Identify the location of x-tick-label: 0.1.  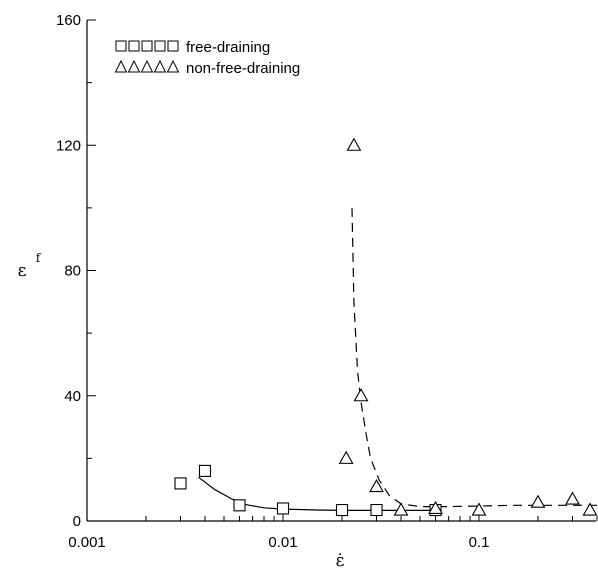
(479, 542).